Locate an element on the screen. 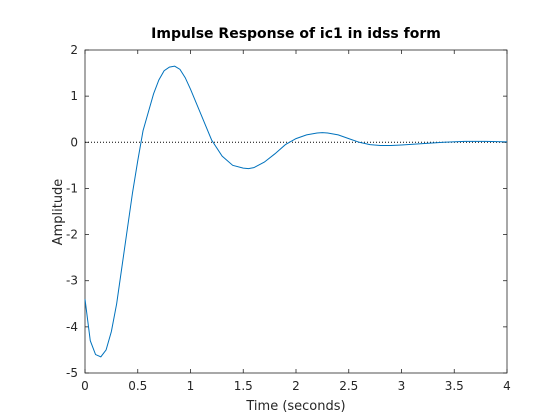  y-tick-label: 0 is located at coordinates (74, 142).